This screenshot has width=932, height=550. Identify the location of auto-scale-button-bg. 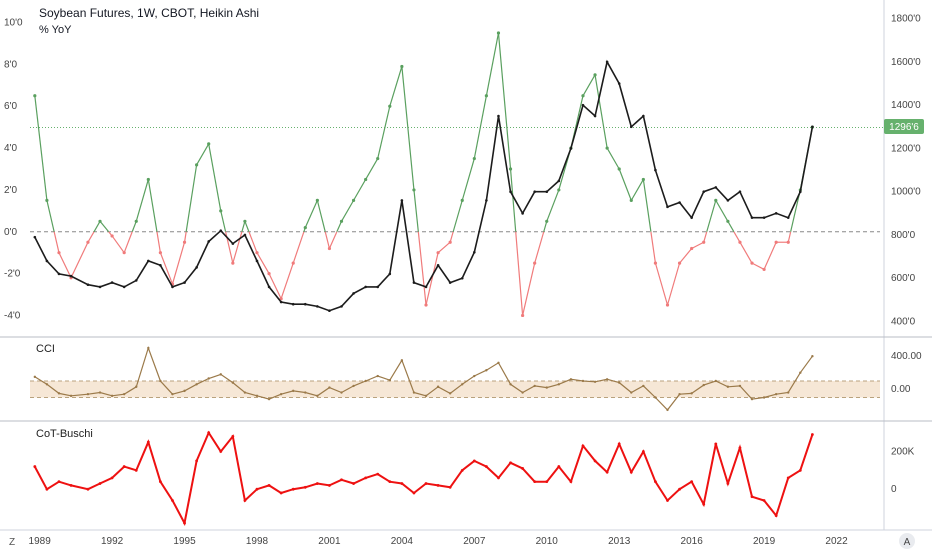
(907, 541).